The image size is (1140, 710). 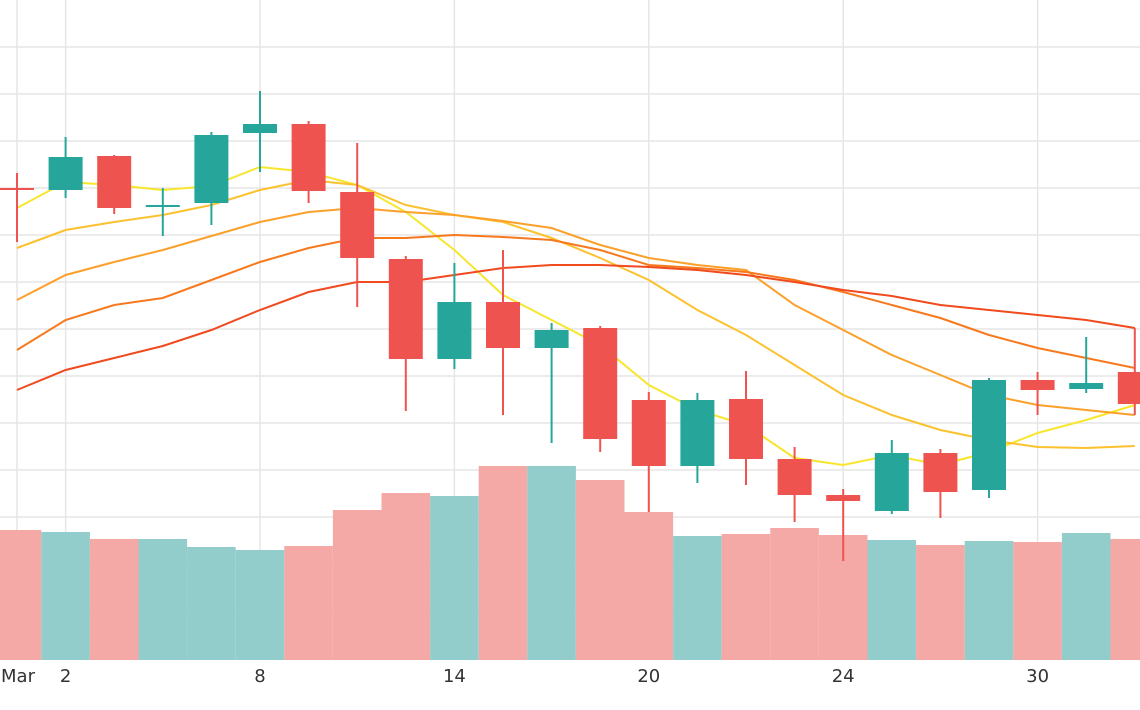 What do you see at coordinates (648, 676) in the screenshot?
I see `x-tick-label: 20` at bounding box center [648, 676].